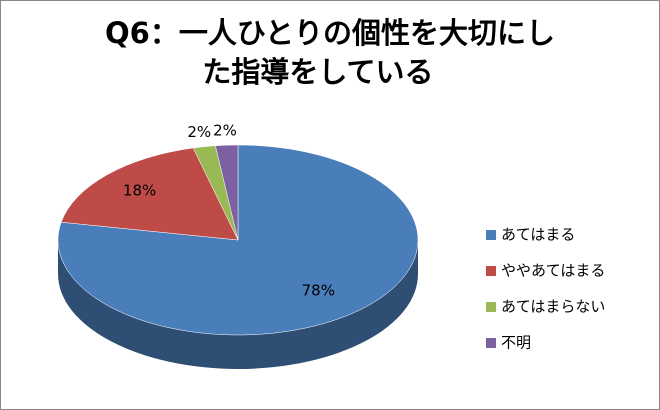  Describe the element at coordinates (330, 33) in the screenshot. I see `chart-title: Q6：一人ひとりの個性を大切にし` at that location.